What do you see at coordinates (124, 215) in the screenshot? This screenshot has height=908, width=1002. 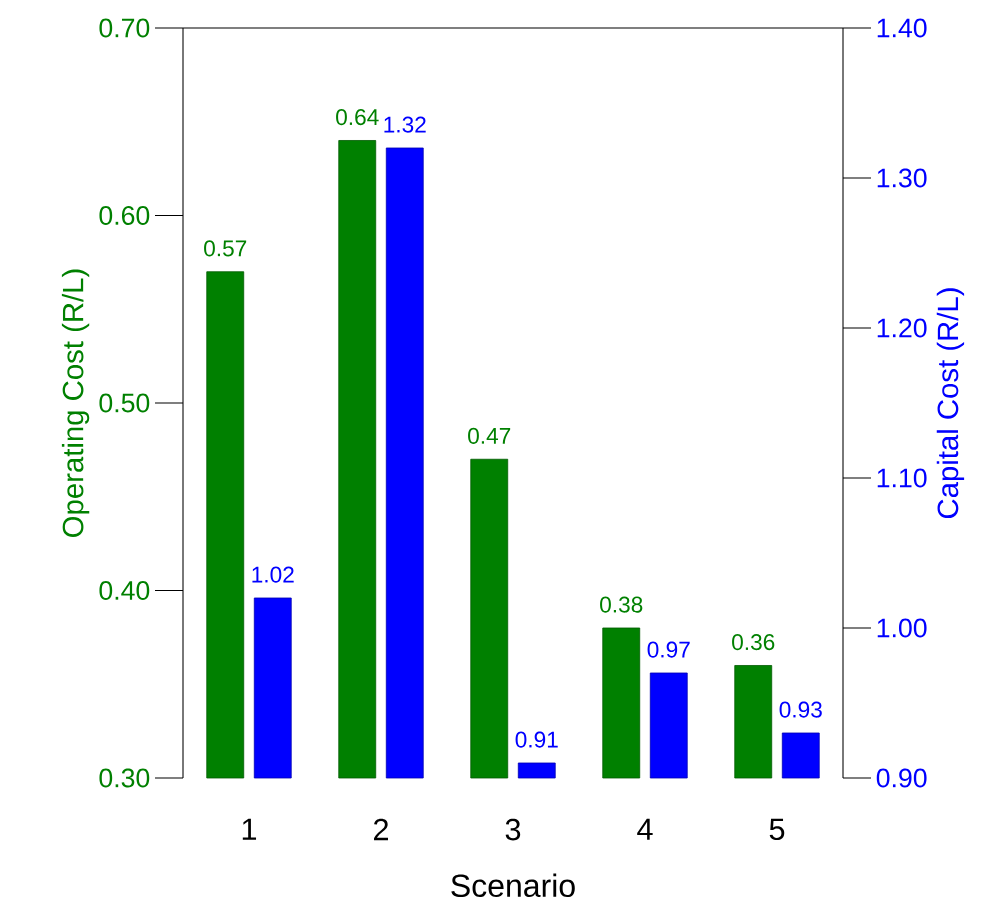 I see `y-tick-label: 0.60` at bounding box center [124, 215].